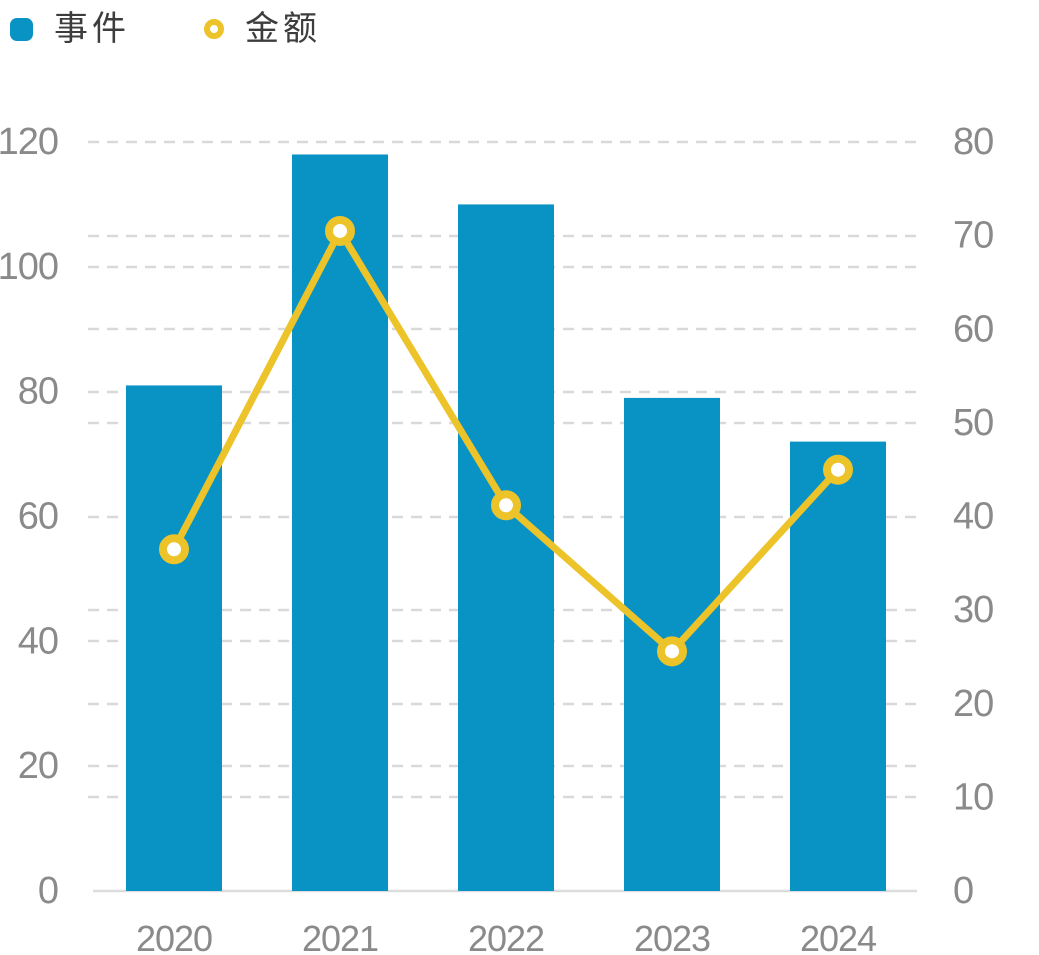  What do you see at coordinates (21, 29) in the screenshot?
I see `bar-series-swatch-icon` at bounding box center [21, 29].